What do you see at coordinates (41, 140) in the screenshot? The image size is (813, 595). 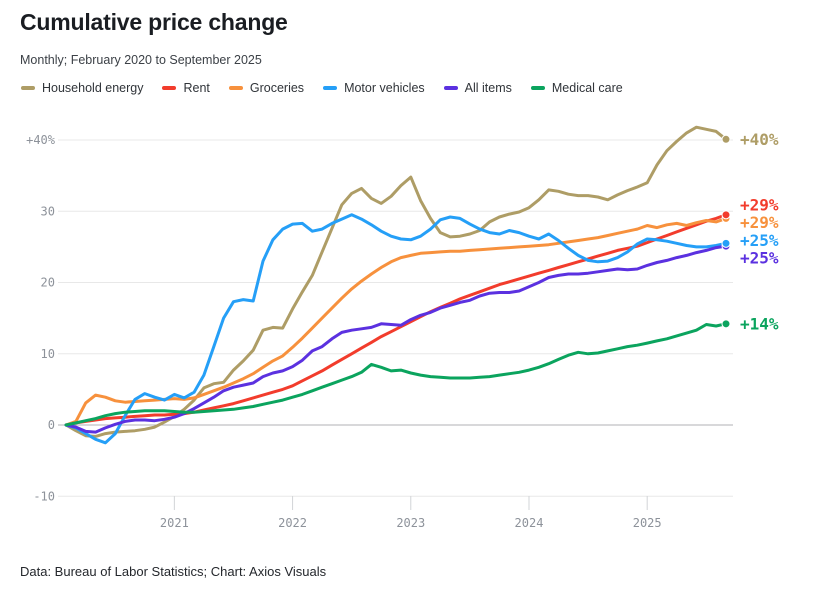 I see `y-tick-label-40: +40%` at bounding box center [41, 140].